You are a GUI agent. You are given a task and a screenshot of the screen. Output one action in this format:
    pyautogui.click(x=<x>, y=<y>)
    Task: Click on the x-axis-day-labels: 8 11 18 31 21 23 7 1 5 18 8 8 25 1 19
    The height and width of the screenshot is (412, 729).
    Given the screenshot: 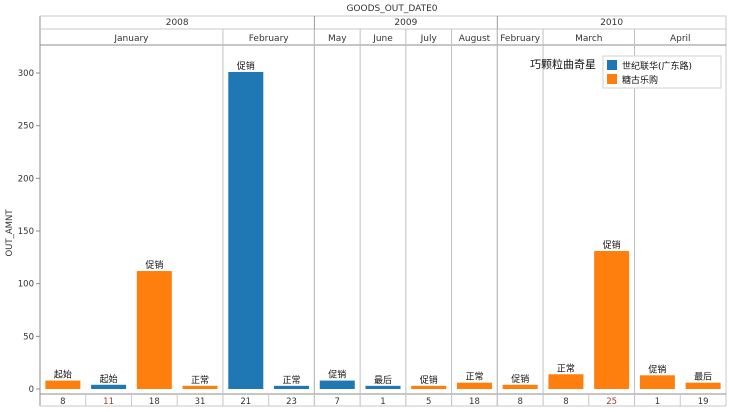 What is the action you would take?
    pyautogui.click(x=384, y=400)
    